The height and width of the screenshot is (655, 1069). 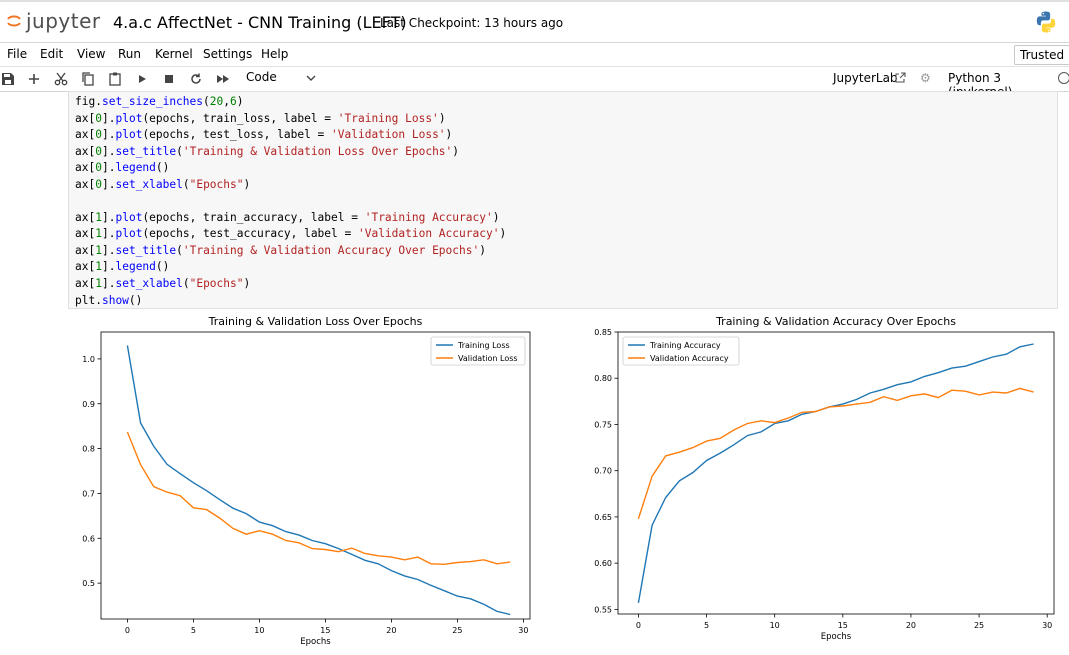 I want to click on jupyterlab-link: JupyterLab, so click(x=865, y=78).